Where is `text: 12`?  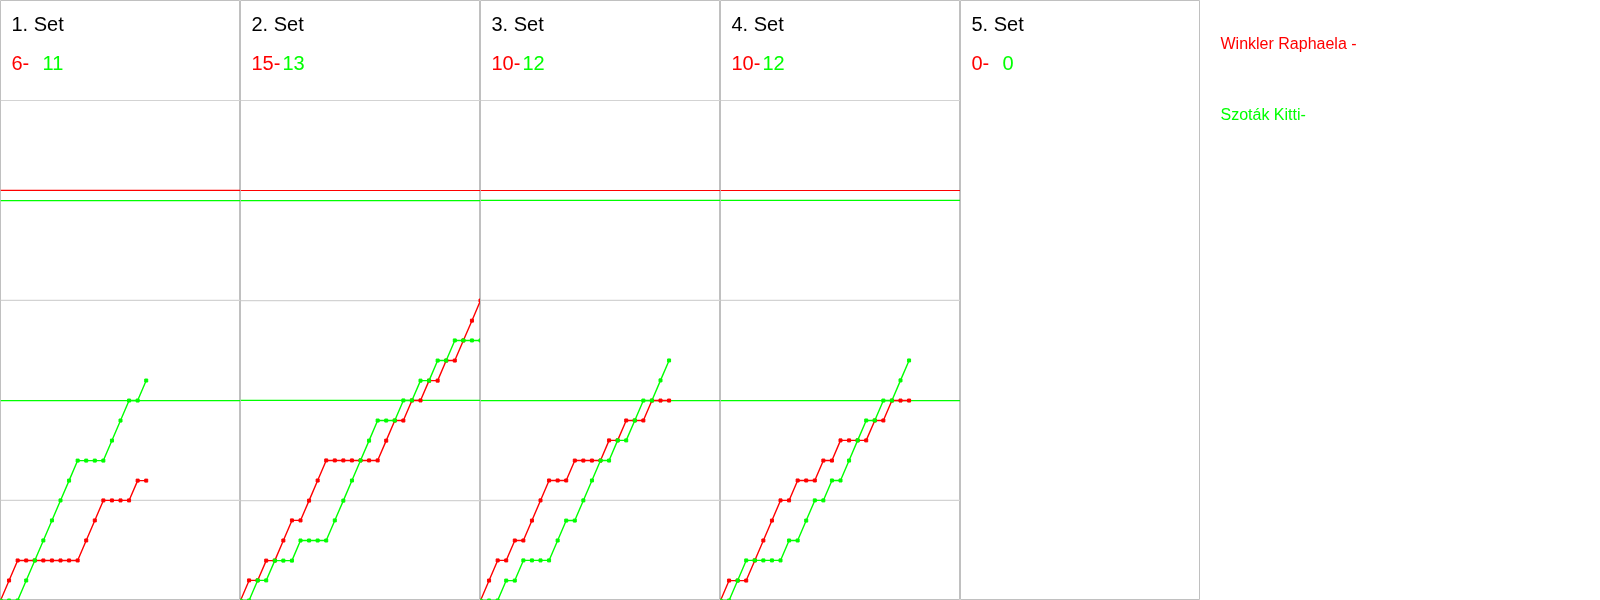 text: 12 is located at coordinates (533, 62).